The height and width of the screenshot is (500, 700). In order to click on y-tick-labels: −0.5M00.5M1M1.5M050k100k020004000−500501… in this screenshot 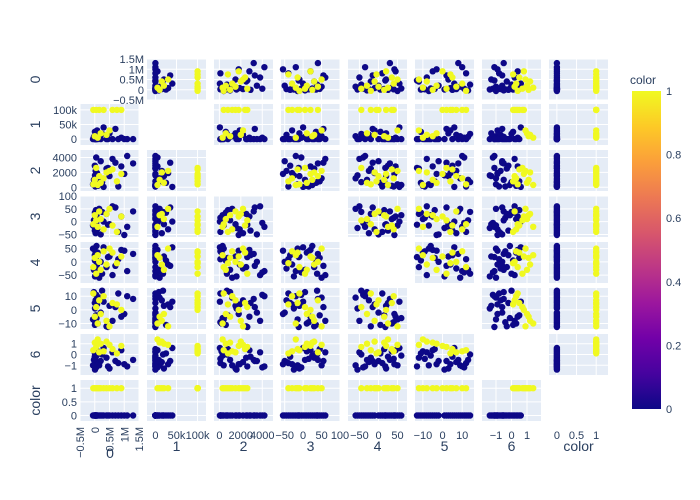, I will do `click(98, 238)`.